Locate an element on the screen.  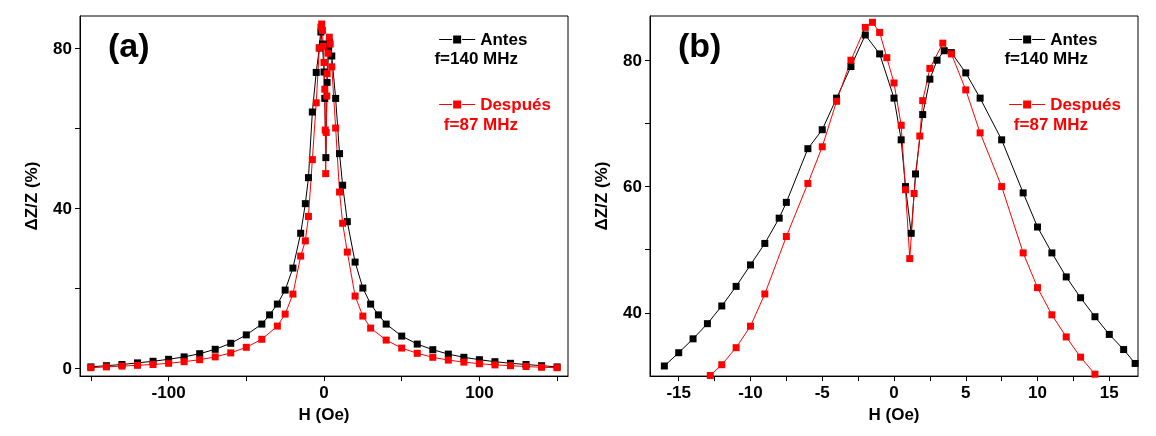
x-tick-label: -100 is located at coordinates (168, 393).